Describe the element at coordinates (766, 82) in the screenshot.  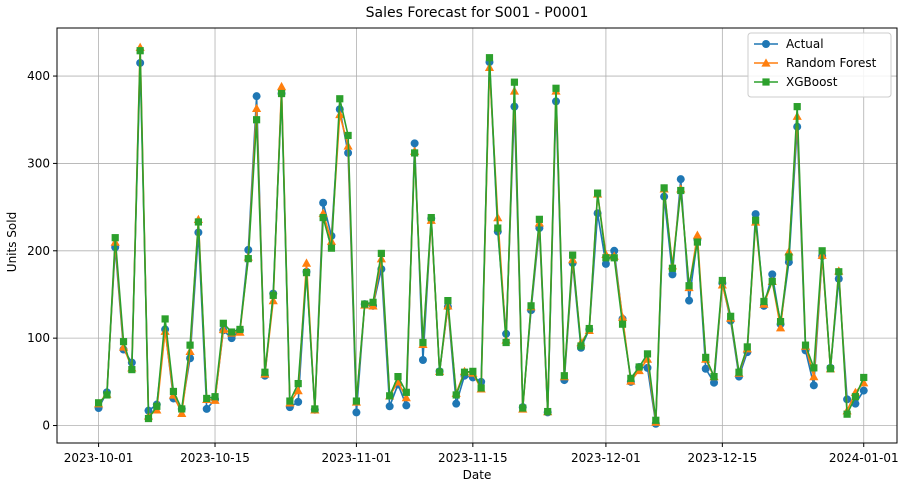
I see `legend-marker-xgboost` at that location.